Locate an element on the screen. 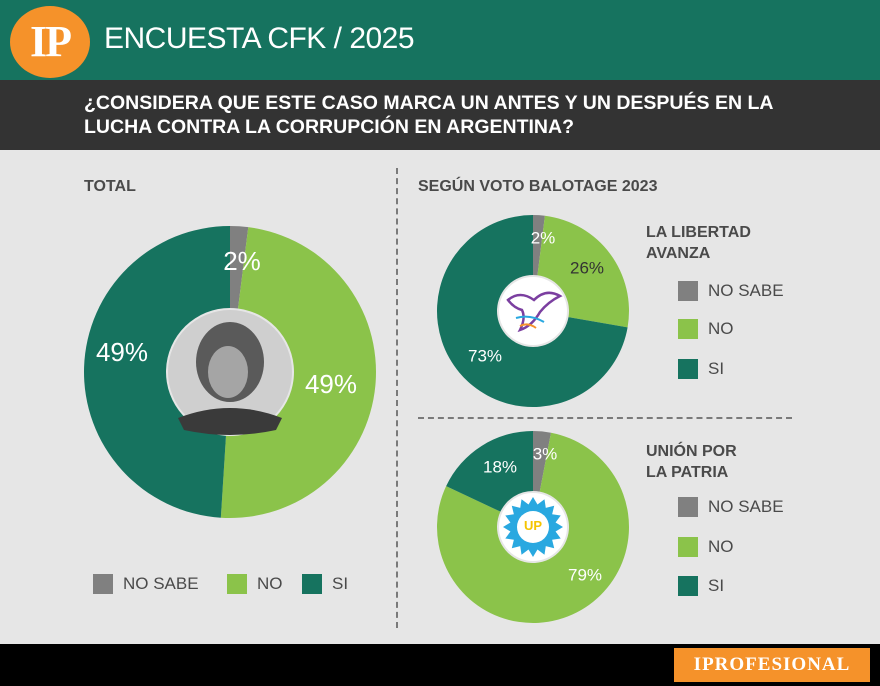  total-slice-no-sabe is located at coordinates (239, 267).